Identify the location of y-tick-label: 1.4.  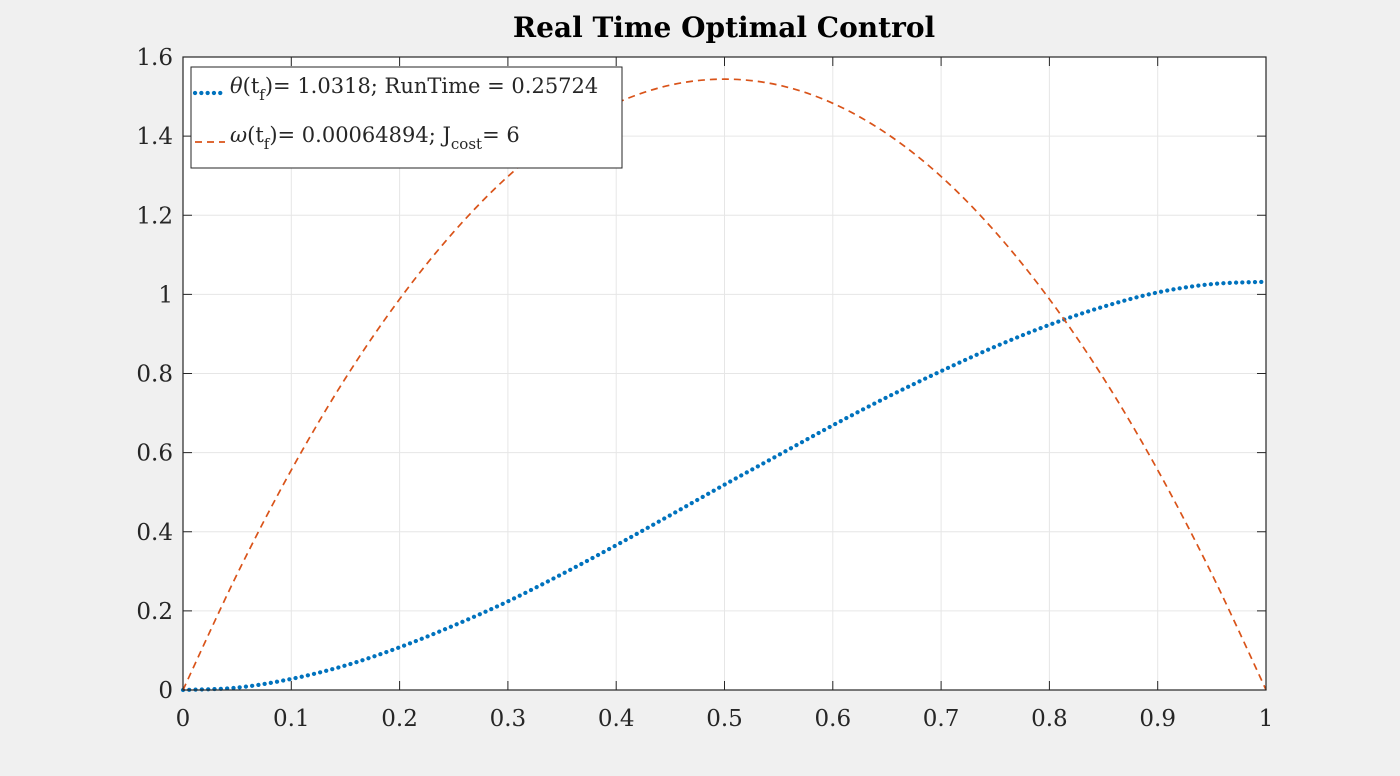
(154, 137).